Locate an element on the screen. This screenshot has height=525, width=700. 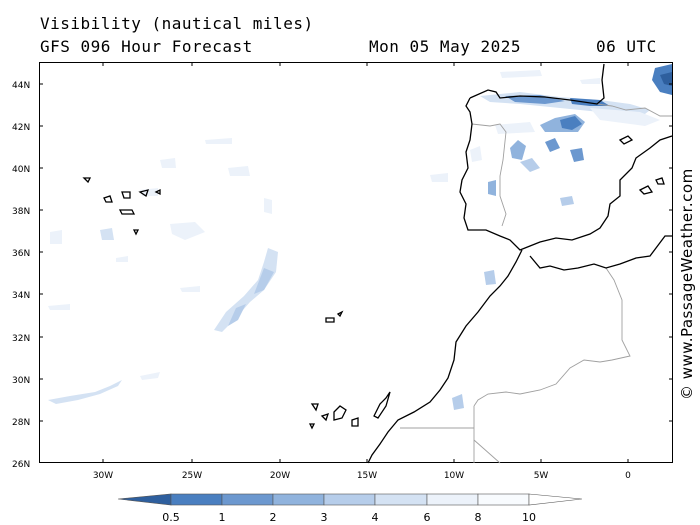
lon-label-10w: 10W is located at coordinates (454, 476).